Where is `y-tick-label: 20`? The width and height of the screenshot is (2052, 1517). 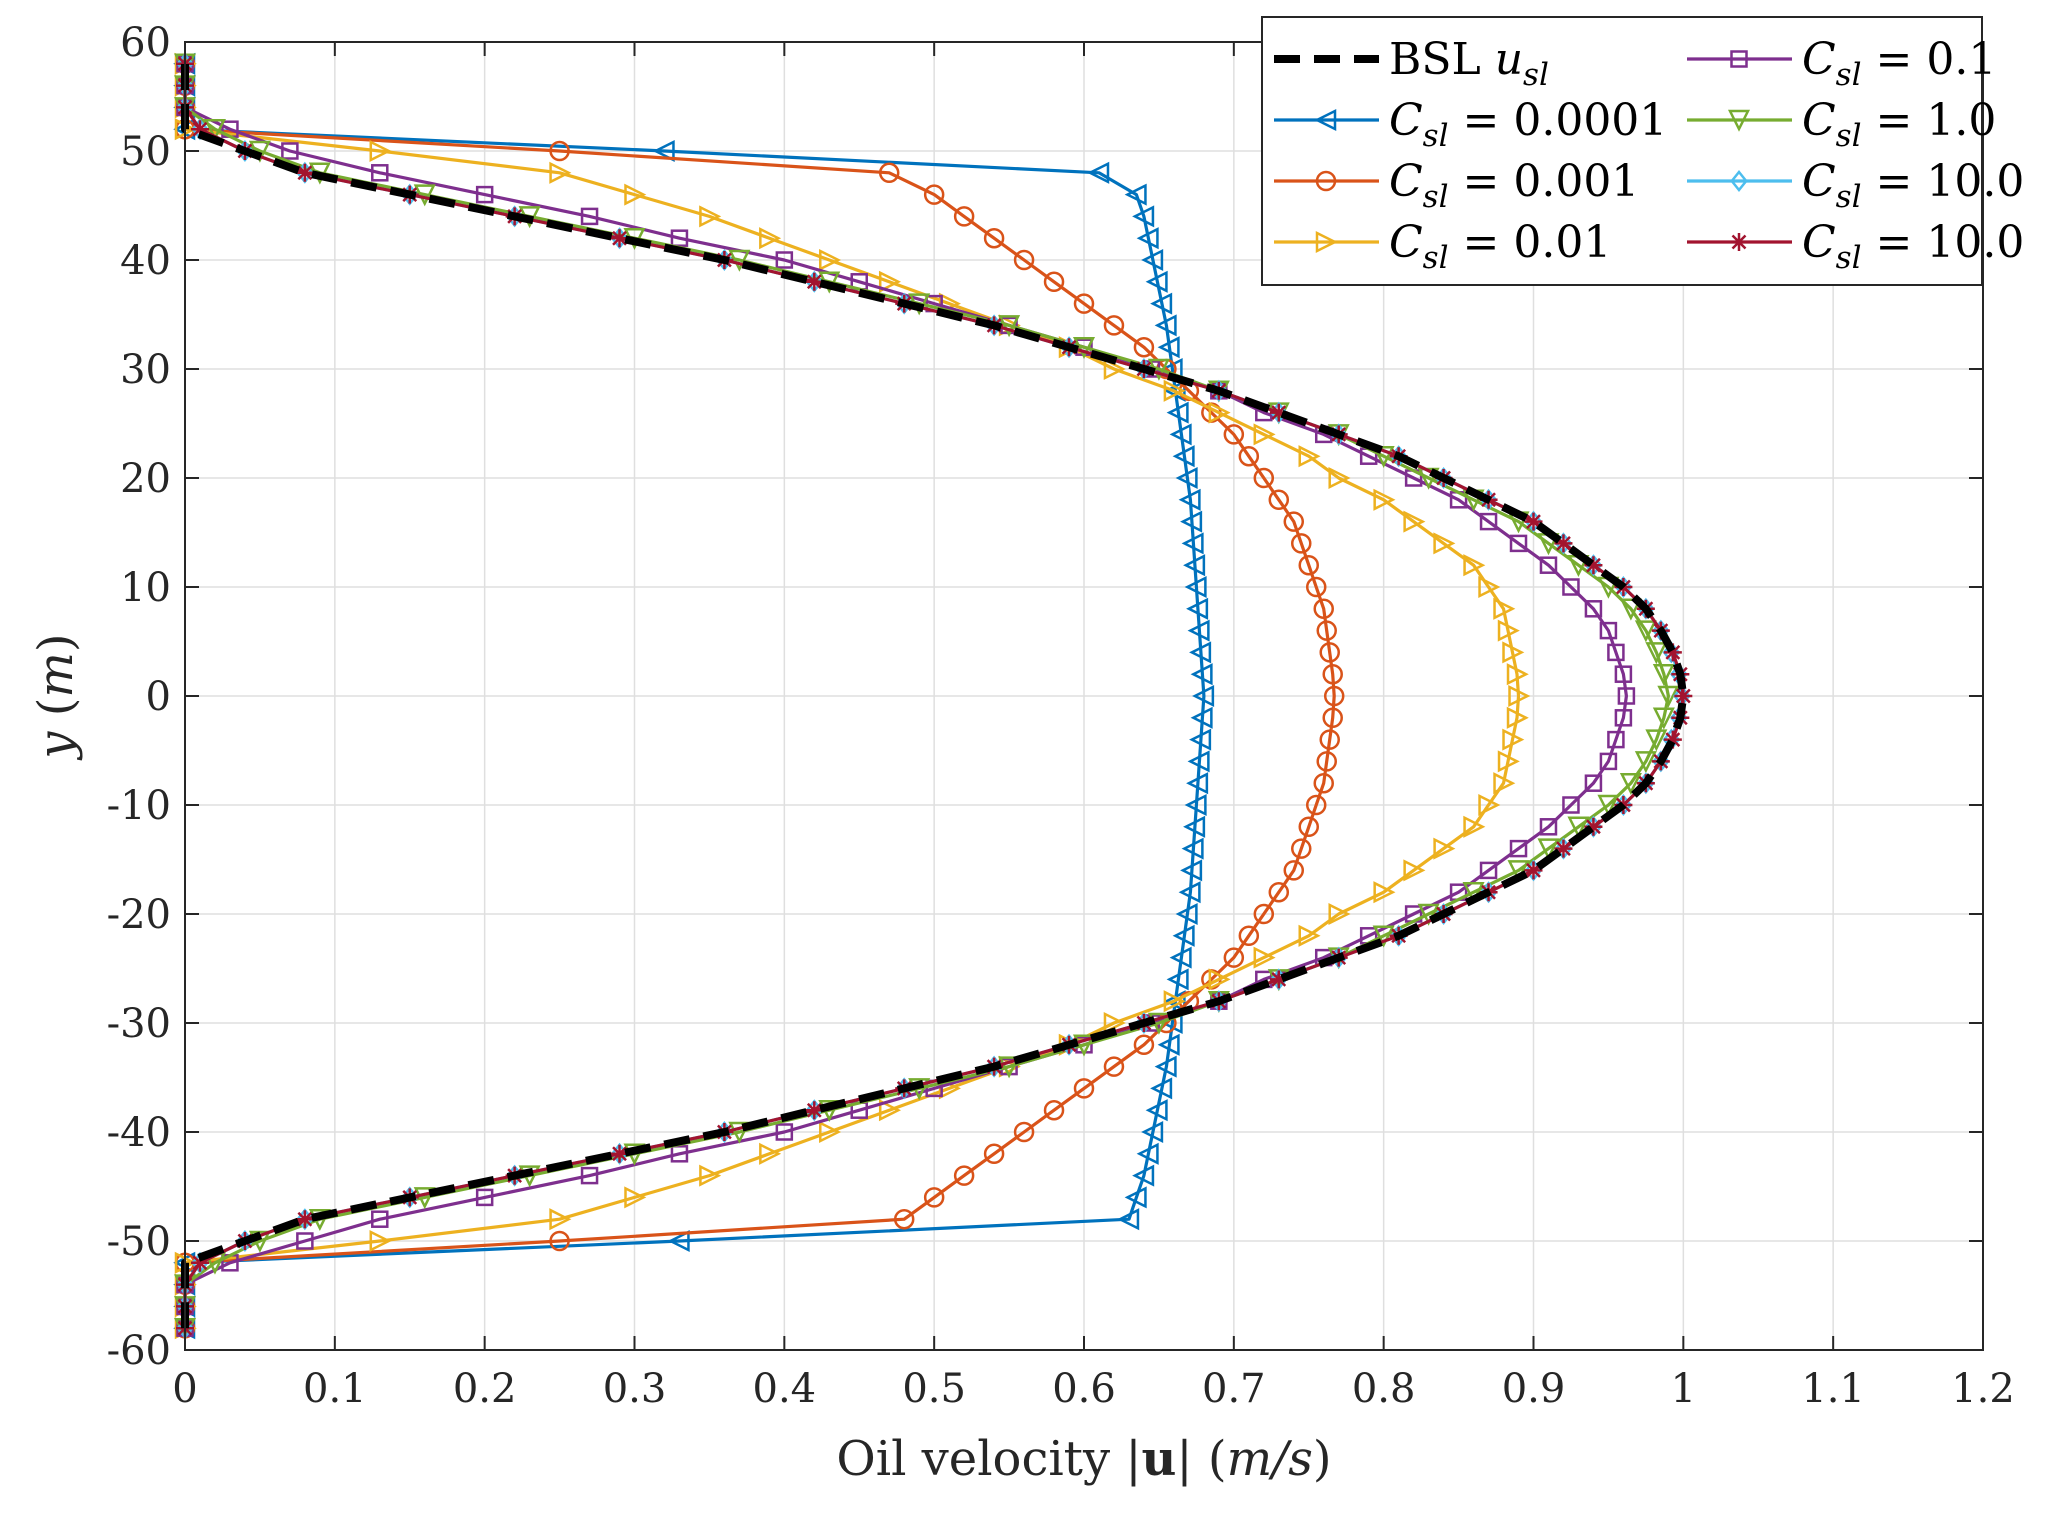 y-tick-label: 20 is located at coordinates (145, 479).